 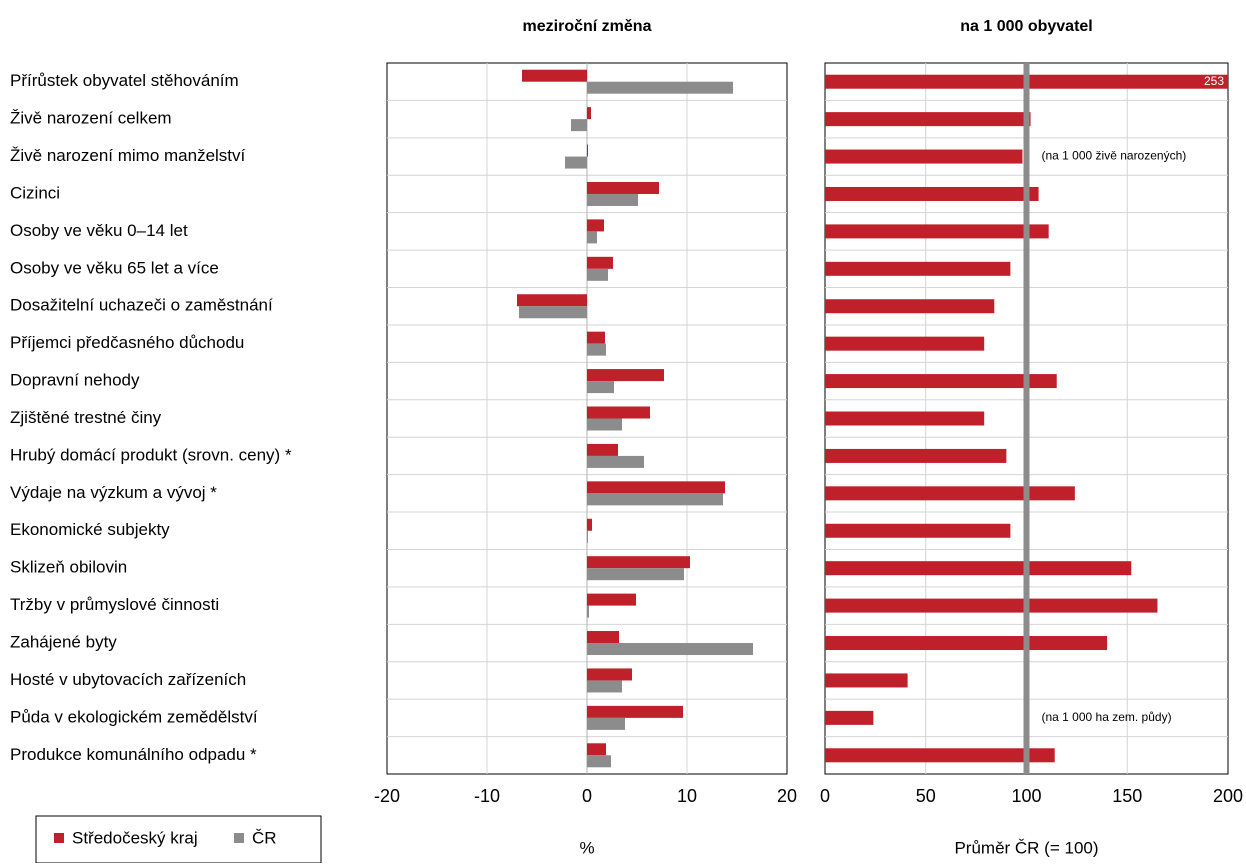 I want to click on category-label: Živě narození mimo manželství, so click(x=128, y=155).